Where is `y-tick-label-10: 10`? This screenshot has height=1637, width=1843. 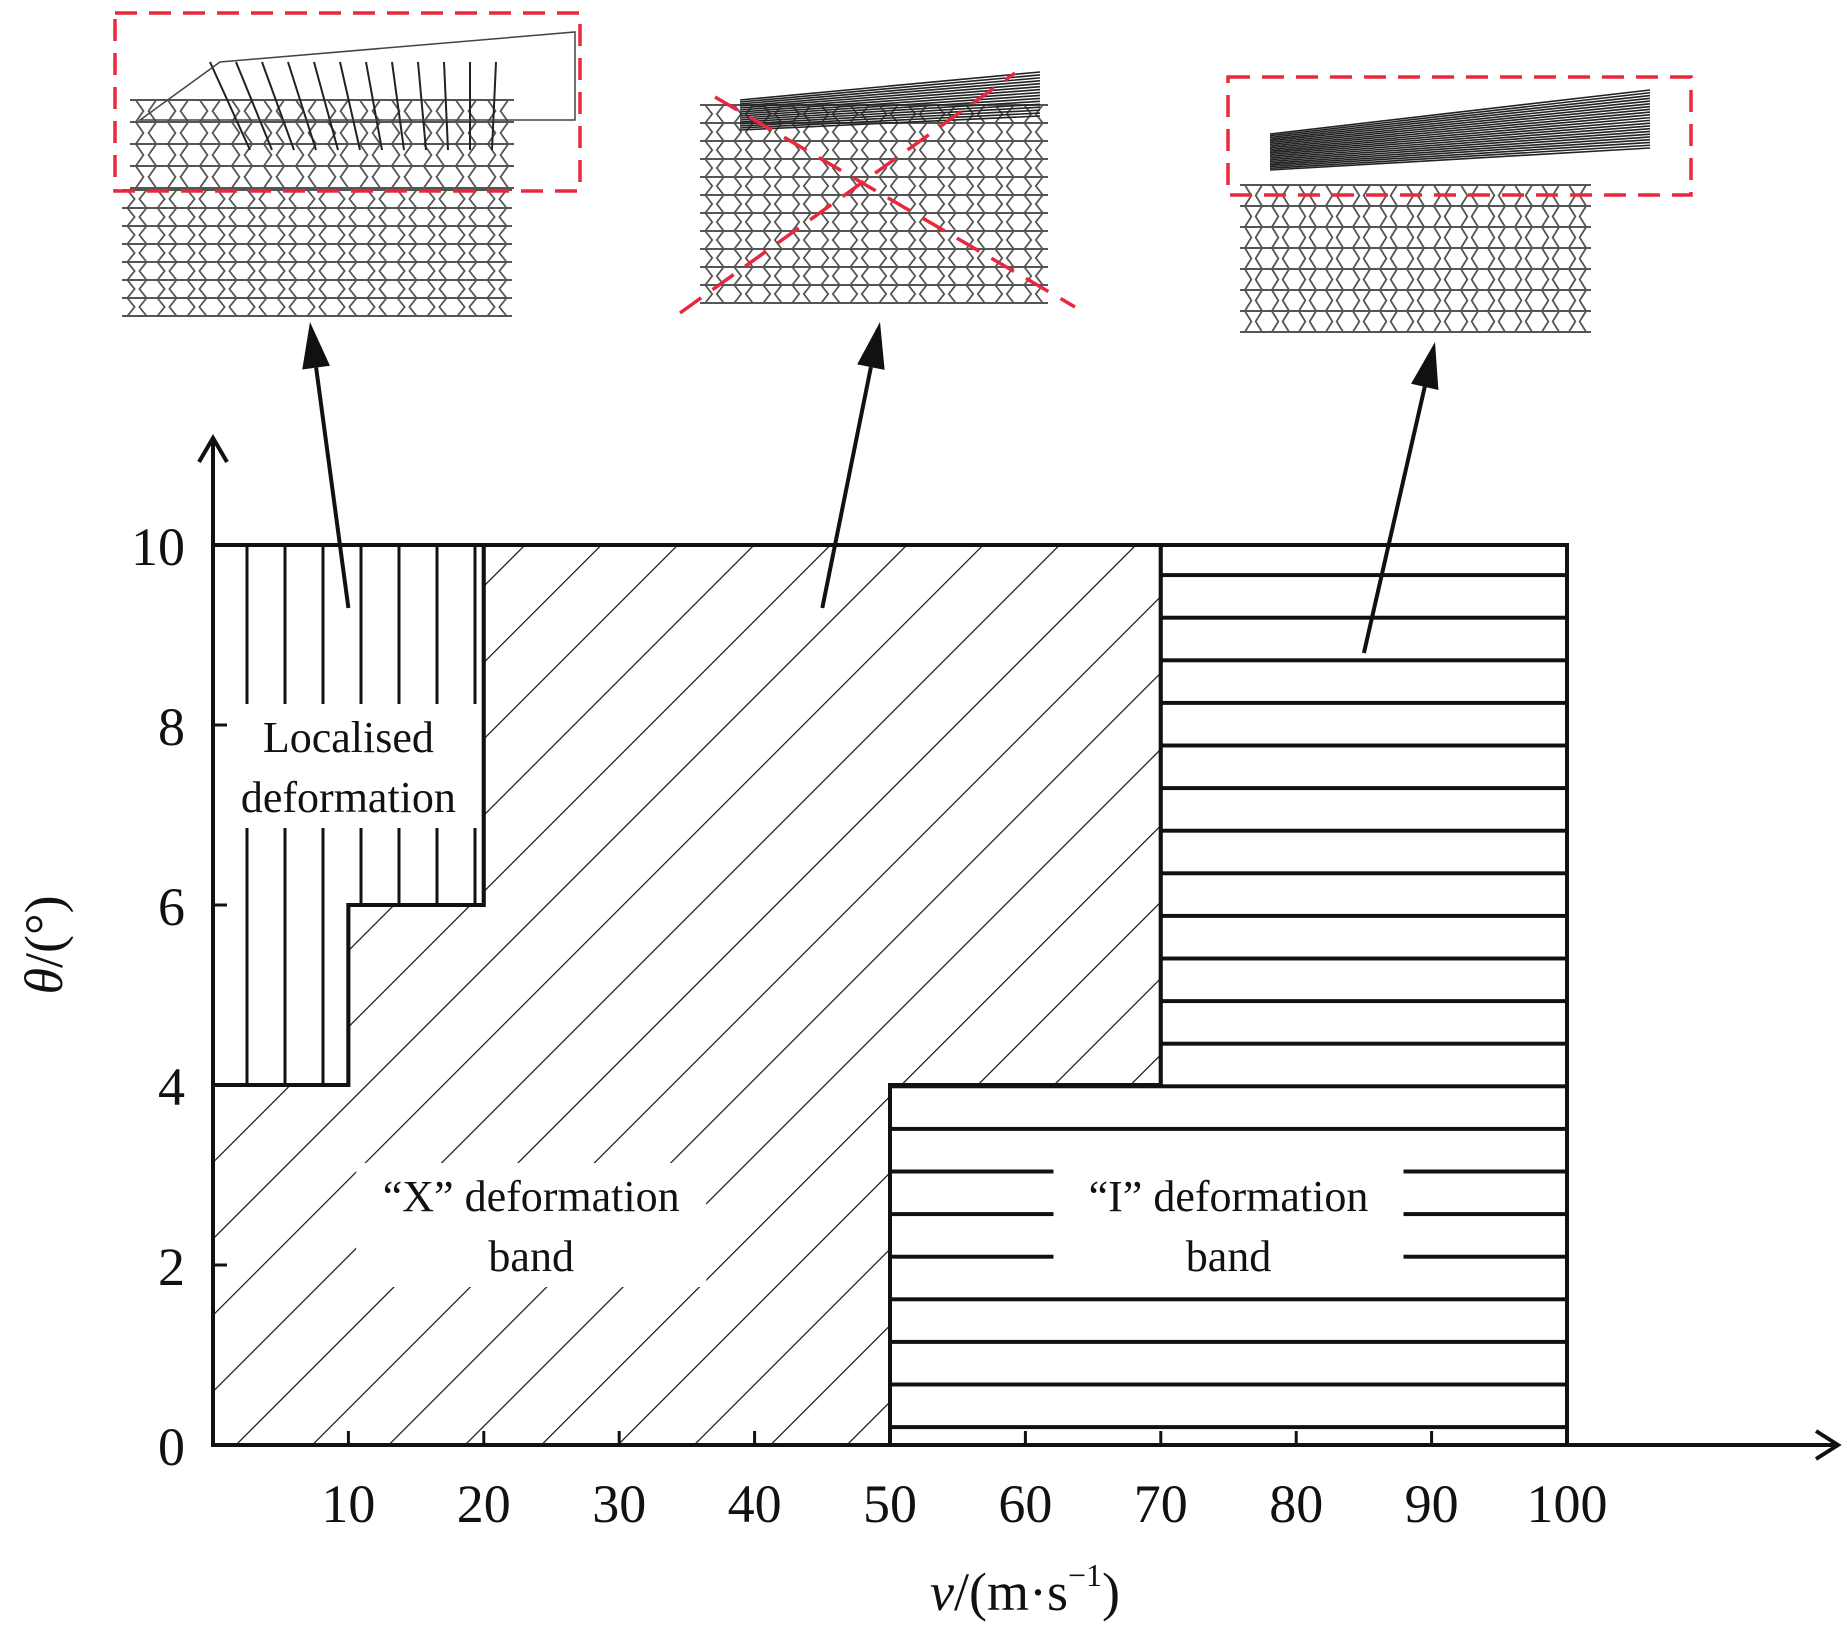
y-tick-label-10: 10 is located at coordinates (158, 547).